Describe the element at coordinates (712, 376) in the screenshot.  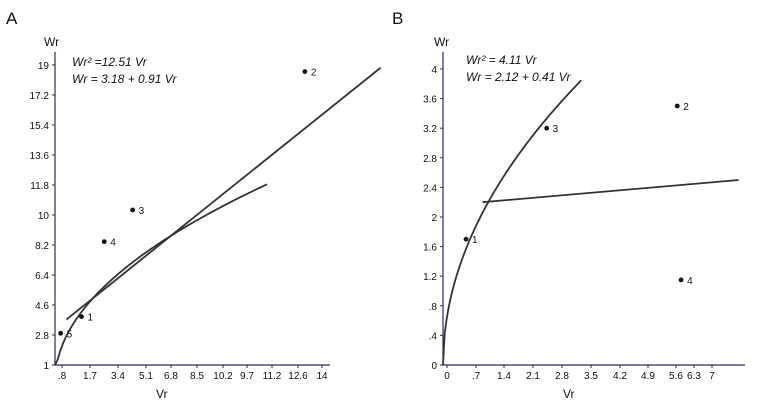
I see `panel-b-x-tick-label: 7` at that location.